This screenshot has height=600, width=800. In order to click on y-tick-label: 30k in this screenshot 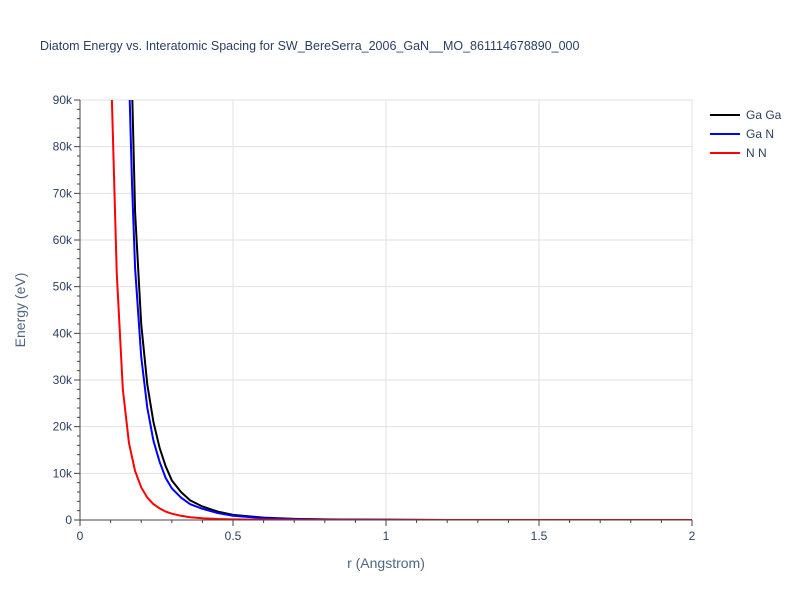, I will do `click(63, 380)`.